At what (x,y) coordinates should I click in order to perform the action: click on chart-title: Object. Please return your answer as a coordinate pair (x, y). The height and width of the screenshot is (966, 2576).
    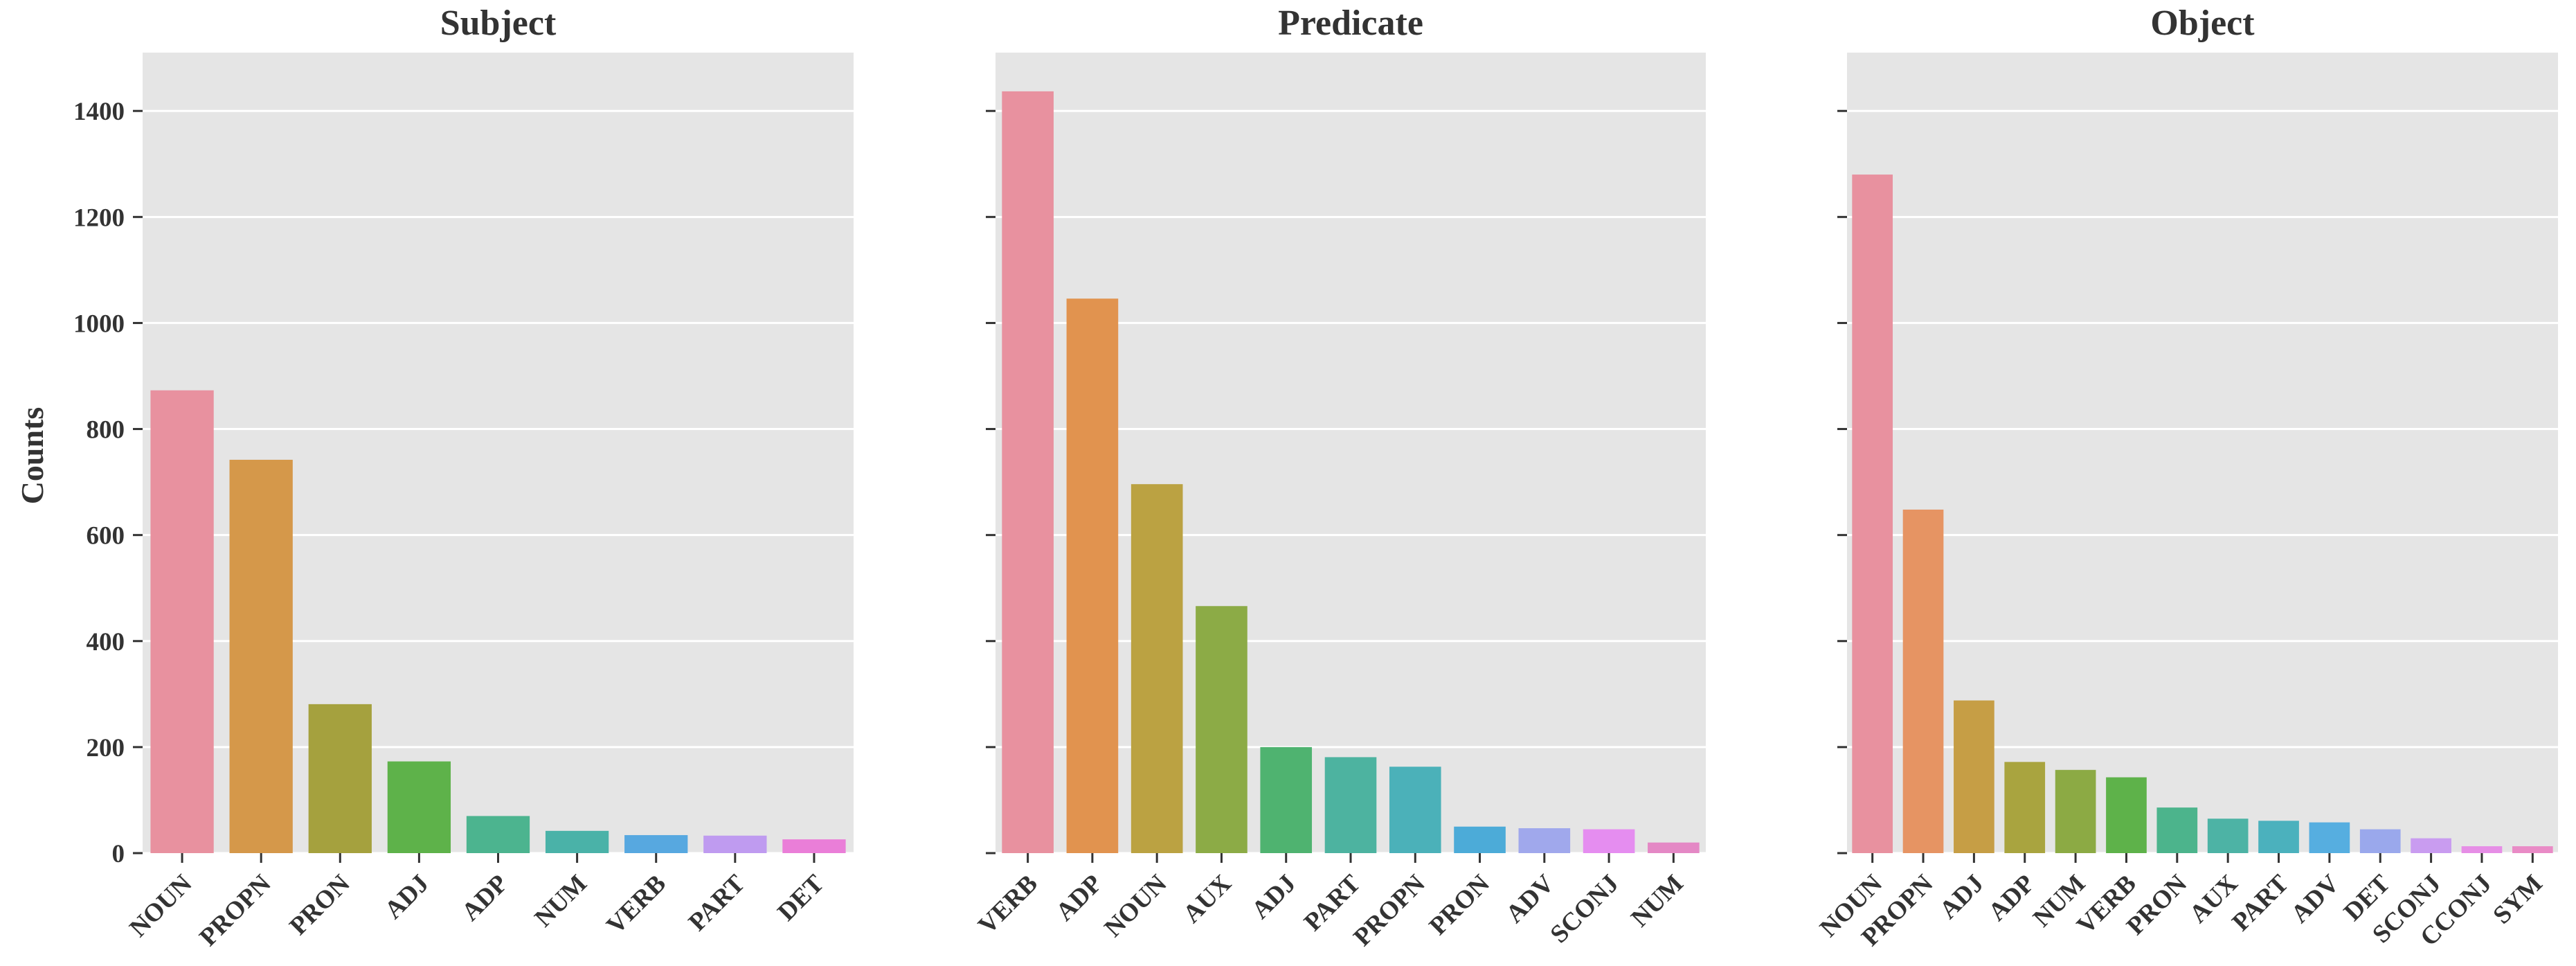
    Looking at the image, I should click on (2202, 23).